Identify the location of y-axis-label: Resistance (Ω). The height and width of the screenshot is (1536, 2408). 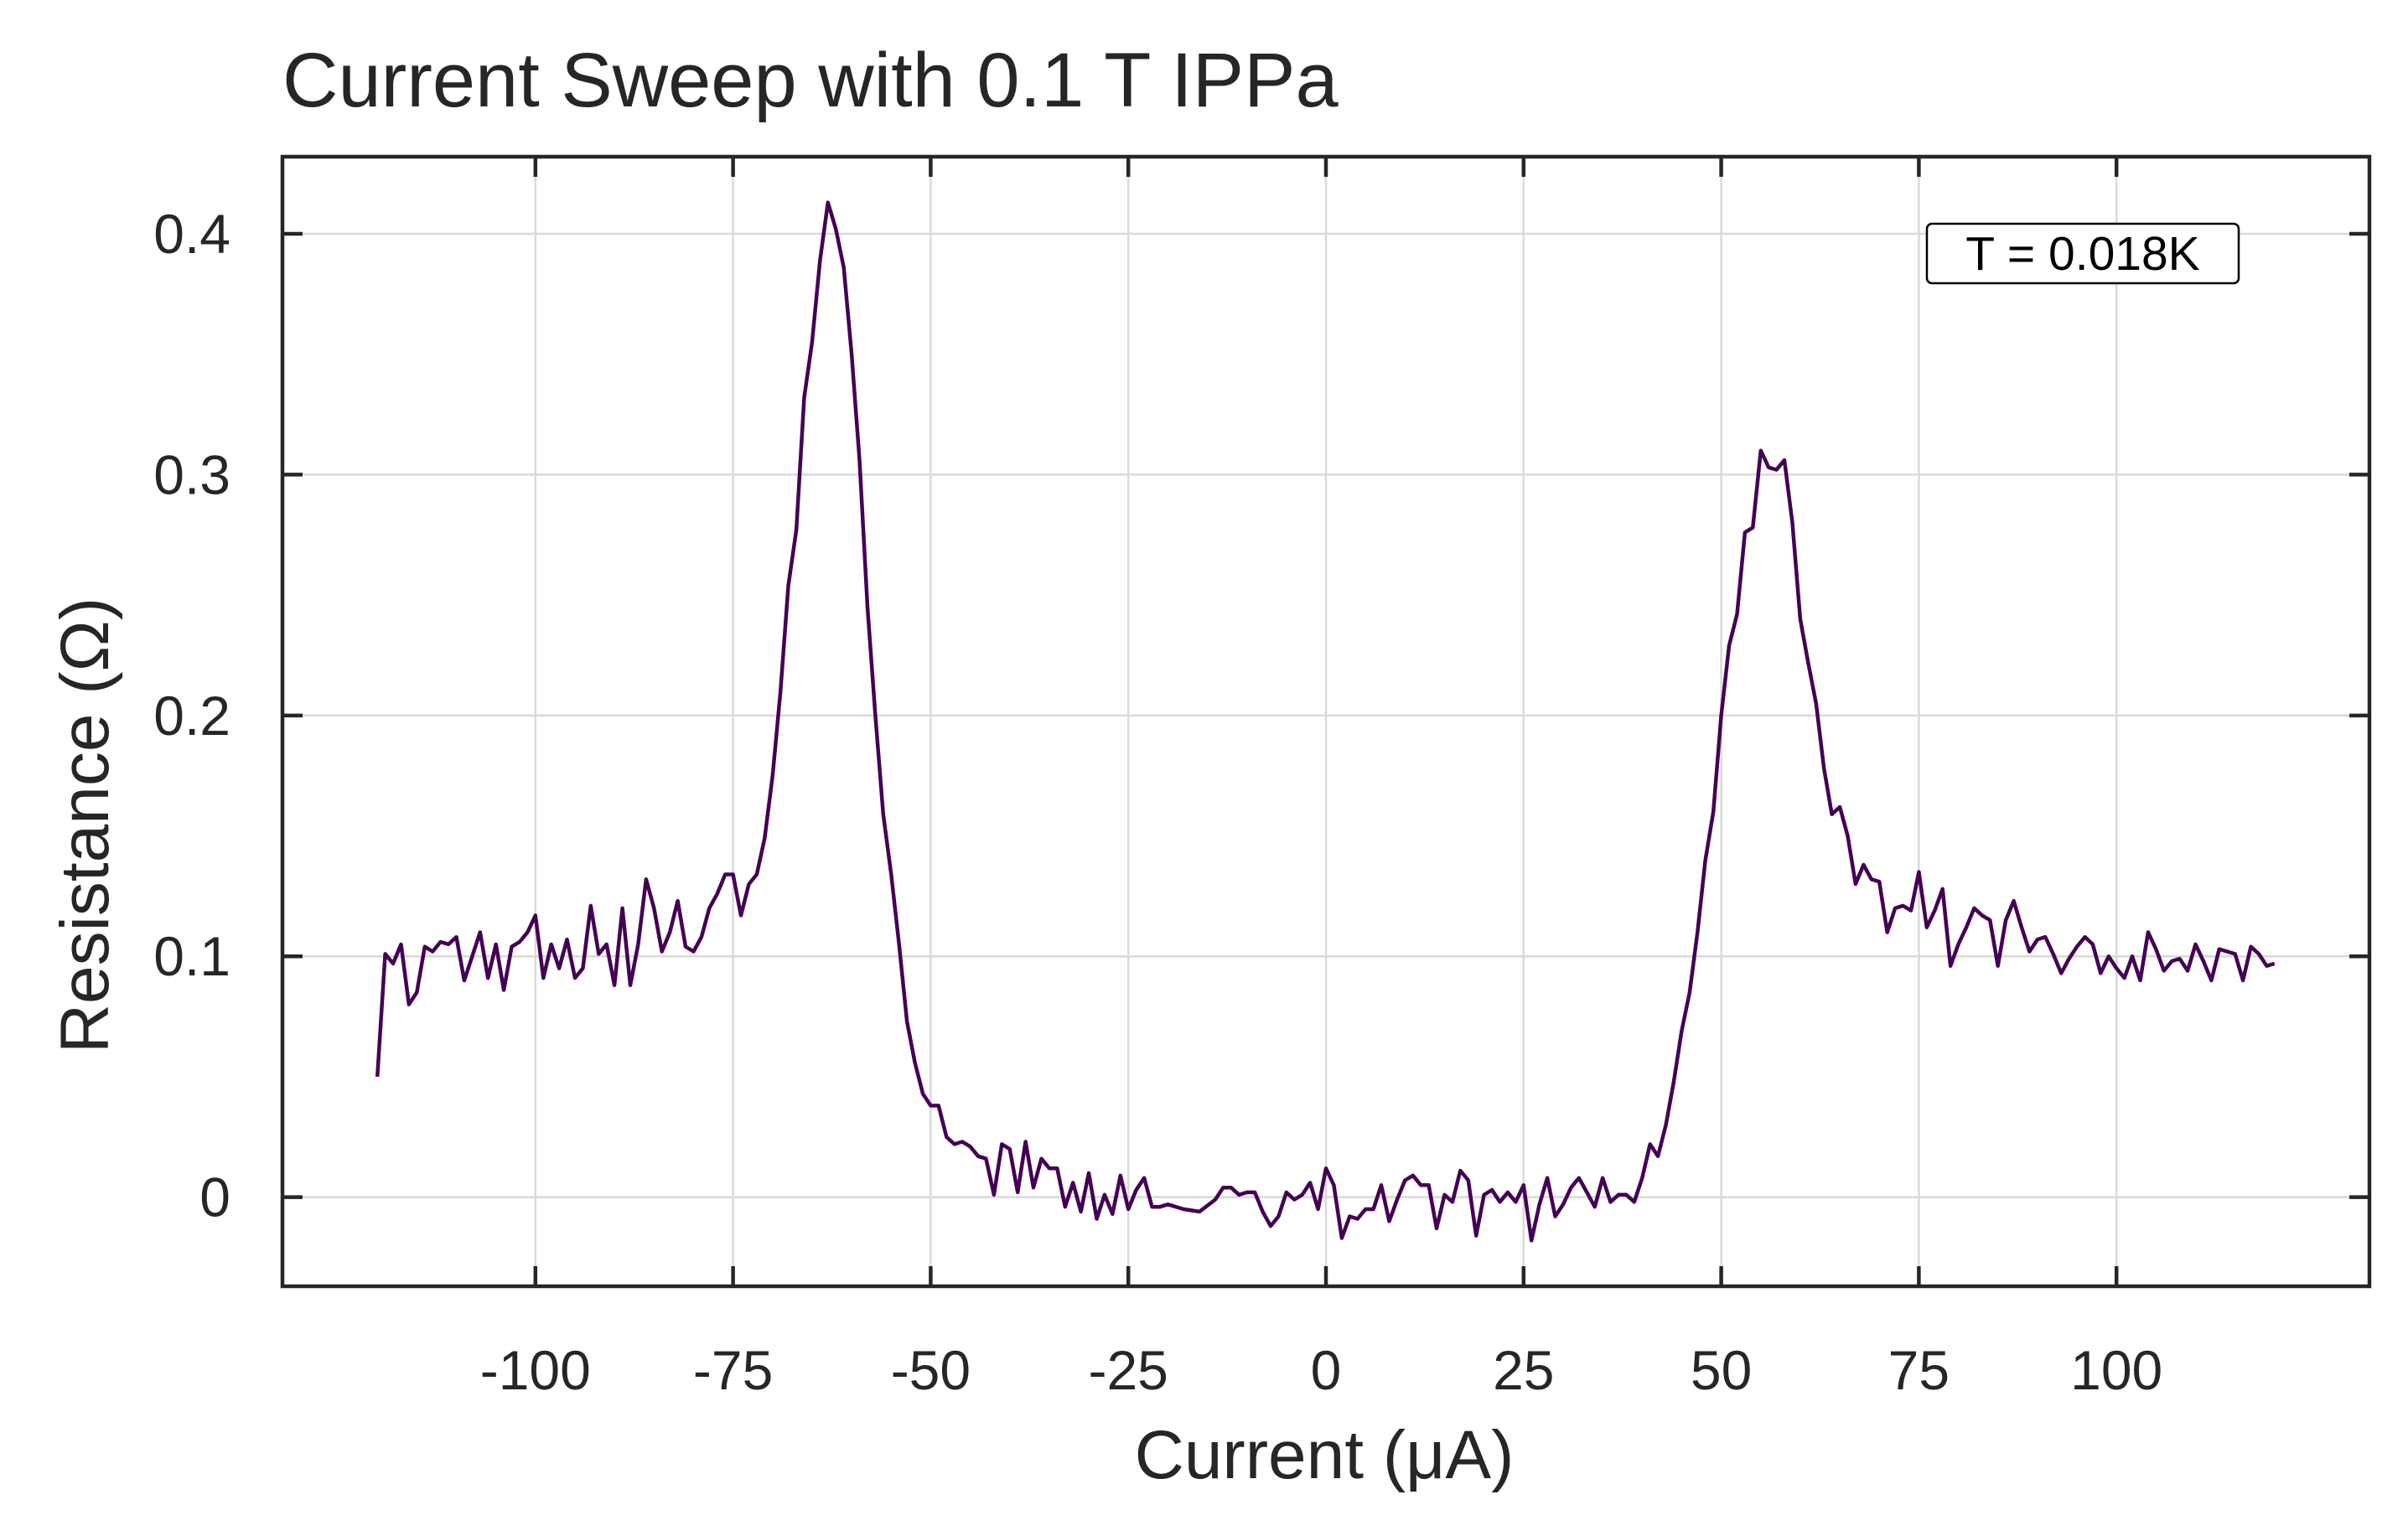
(85, 825).